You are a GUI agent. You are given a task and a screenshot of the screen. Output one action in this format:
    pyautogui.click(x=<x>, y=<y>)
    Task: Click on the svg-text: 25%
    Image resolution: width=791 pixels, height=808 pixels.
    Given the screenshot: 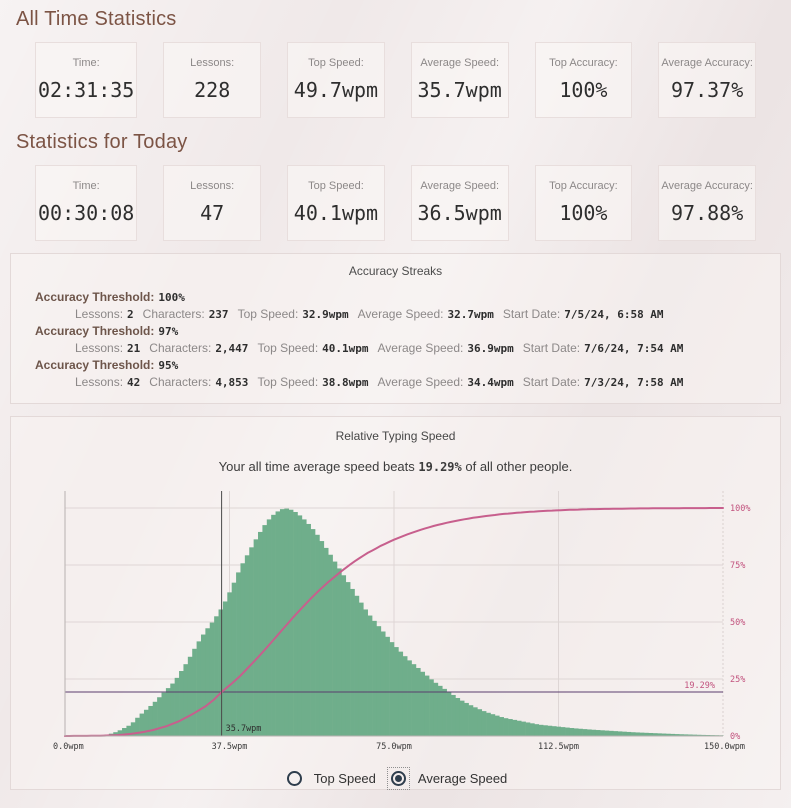 What is the action you would take?
    pyautogui.click(x=737, y=680)
    